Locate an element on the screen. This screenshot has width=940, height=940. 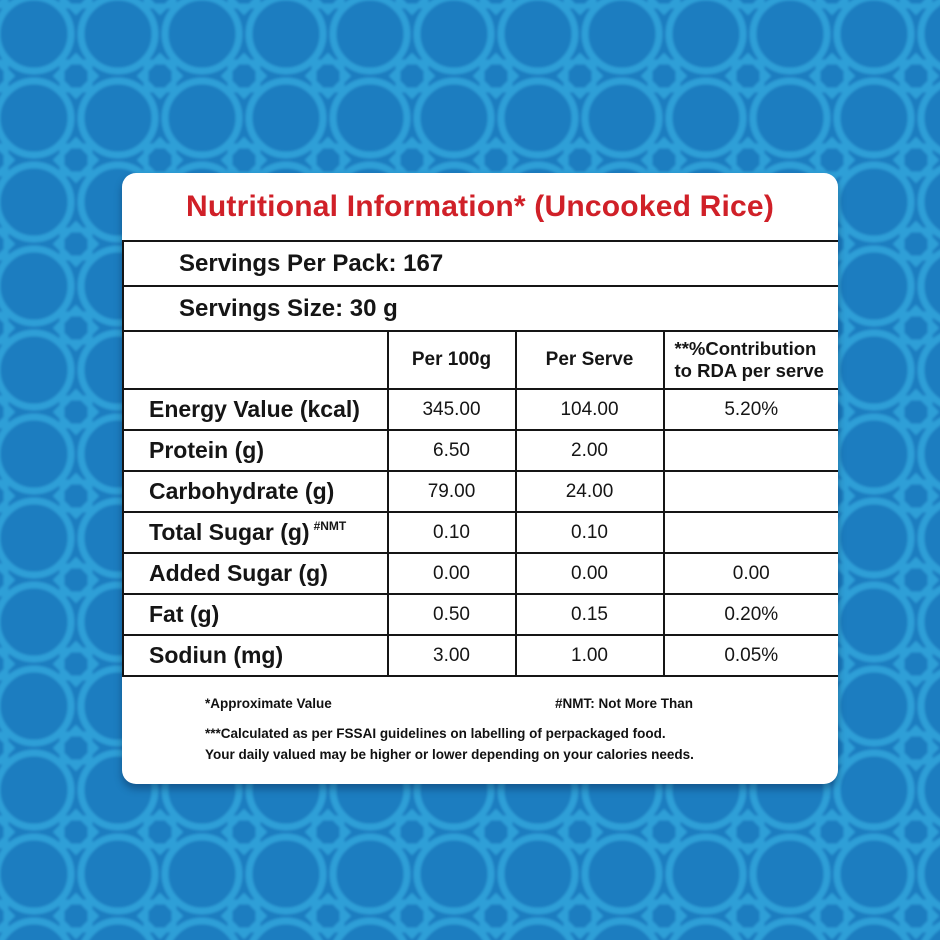
table-row: Protein (g) 6.50 2.00 is located at coordinates (481, 451).